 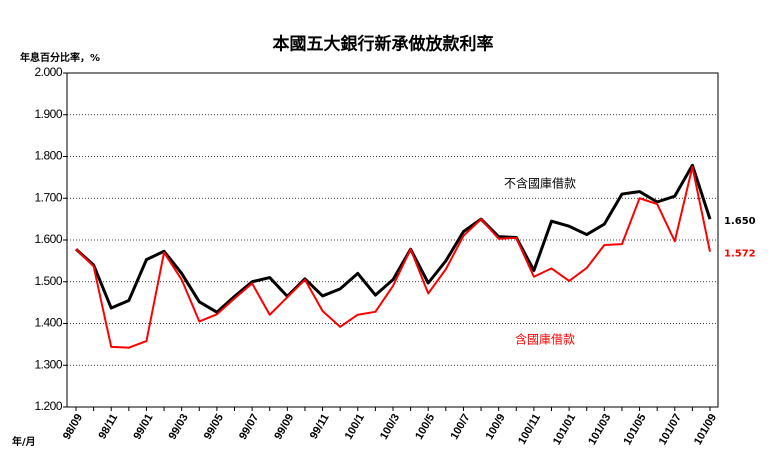 I want to click on y-tick-label: 1.200, so click(x=48, y=406).